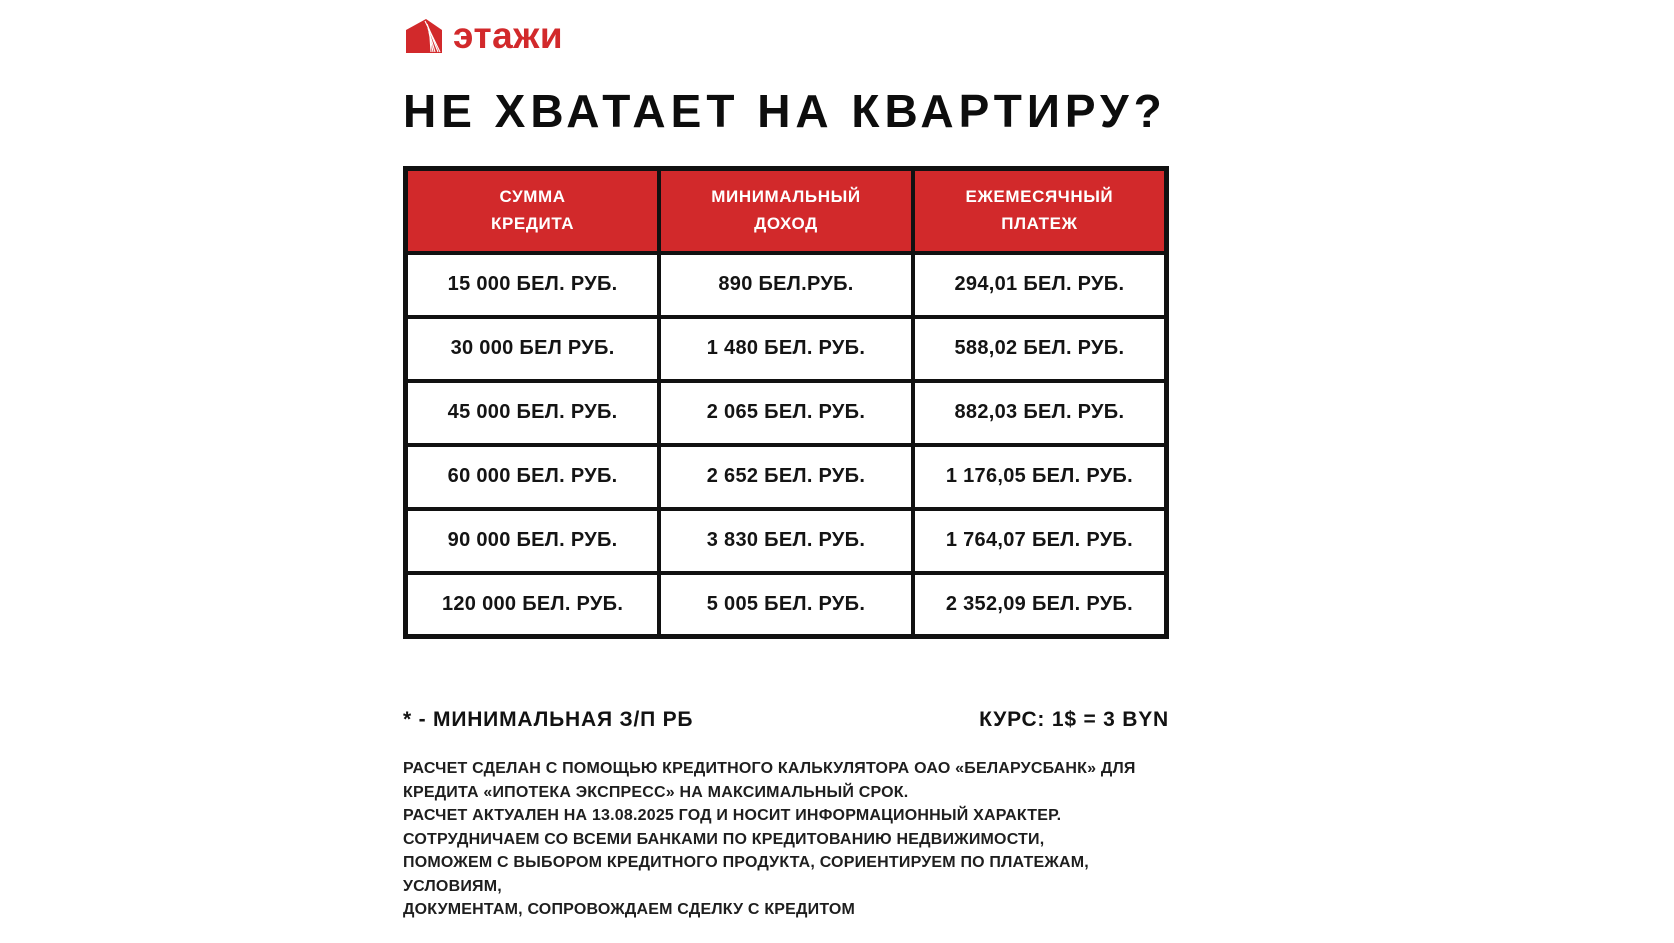 Image resolution: width=1674 pixels, height=943 pixels. Describe the element at coordinates (1039, 284) in the screenshot. I see `cell-payment: 294,01 БЕЛ. РУБ.` at that location.